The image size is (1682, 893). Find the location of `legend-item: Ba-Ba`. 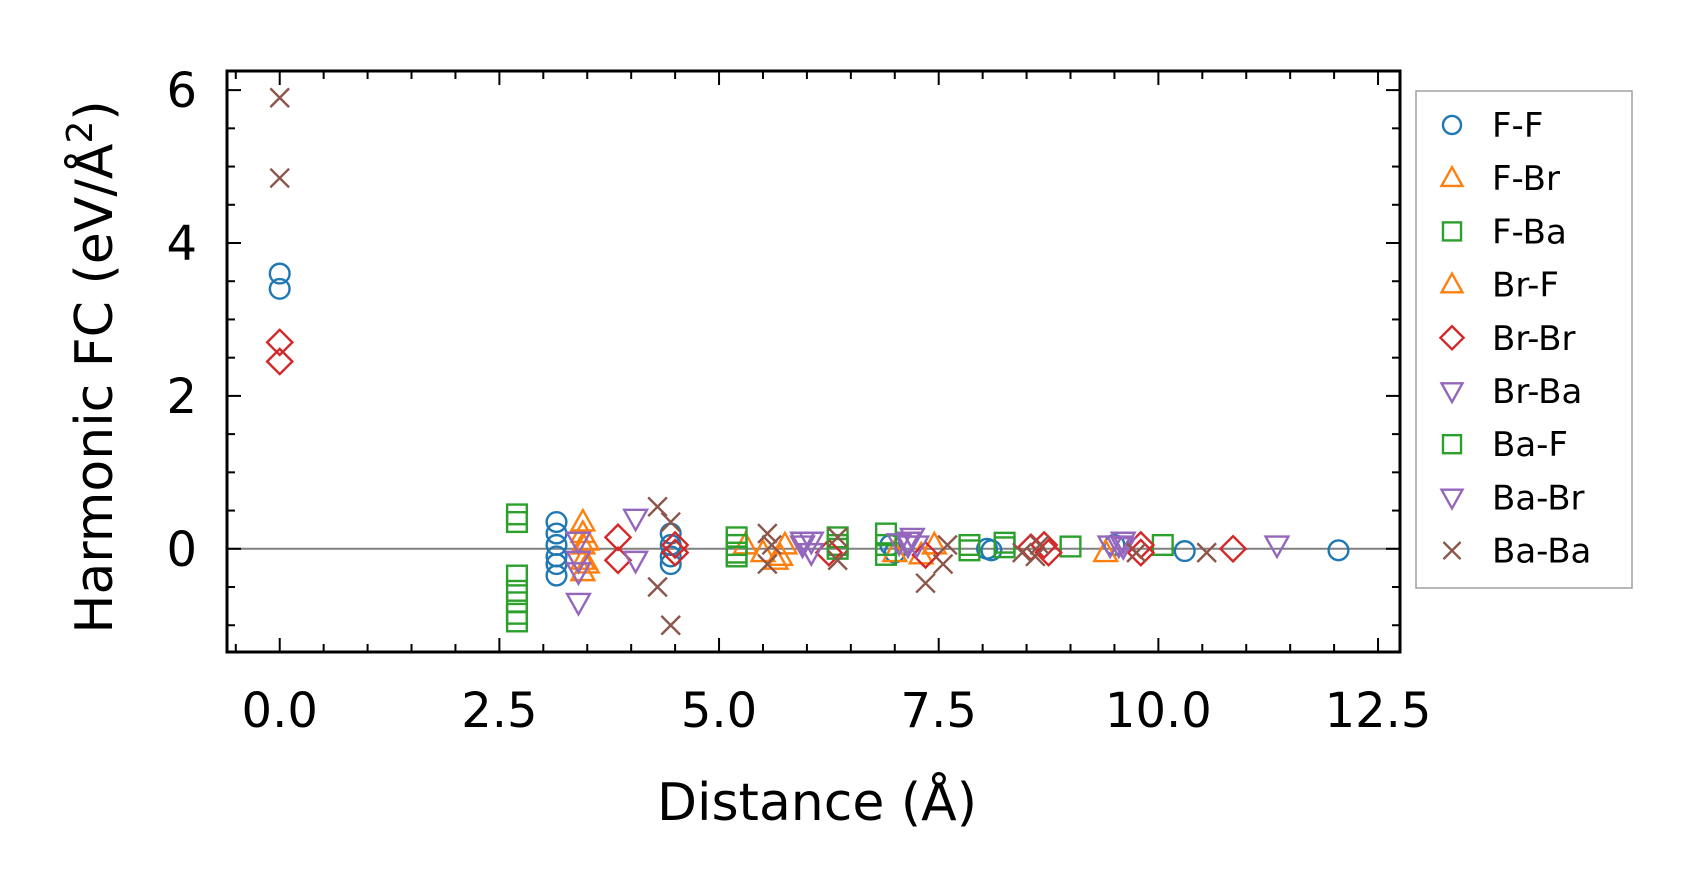

legend-item: Ba-Ba is located at coordinates (1516, 552).